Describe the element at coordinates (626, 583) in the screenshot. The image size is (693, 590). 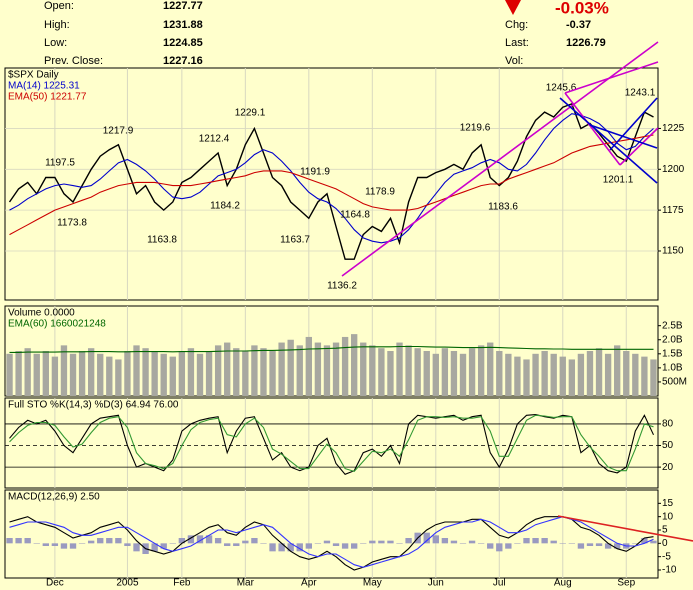
I see `x-tick-label: Sep` at that location.